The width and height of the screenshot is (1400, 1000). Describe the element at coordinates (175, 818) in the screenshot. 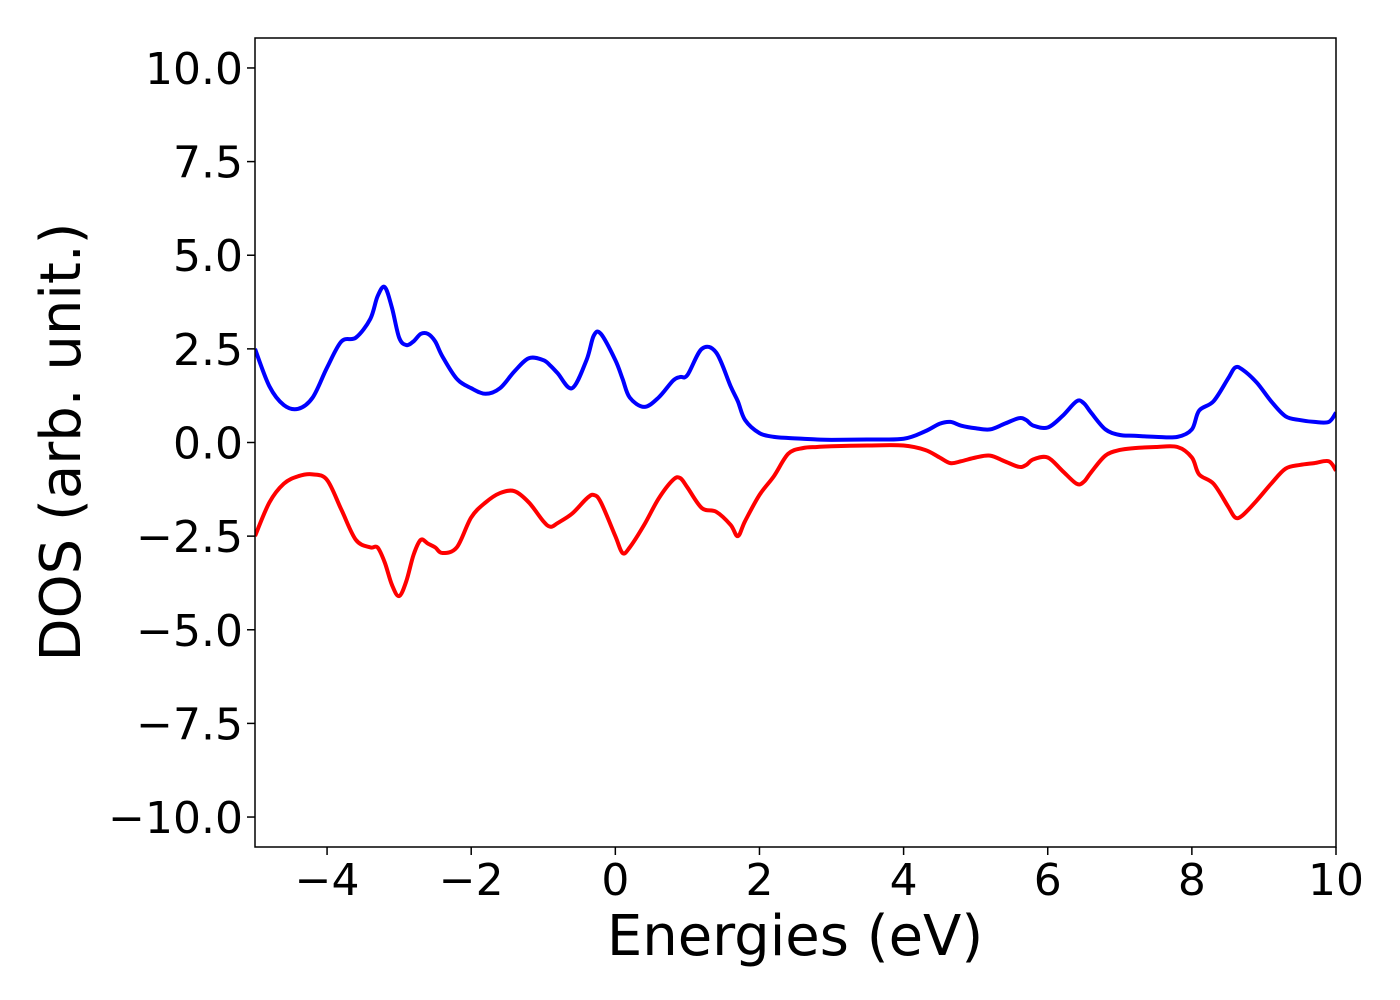

I see `y-tick-label: −10.0` at that location.